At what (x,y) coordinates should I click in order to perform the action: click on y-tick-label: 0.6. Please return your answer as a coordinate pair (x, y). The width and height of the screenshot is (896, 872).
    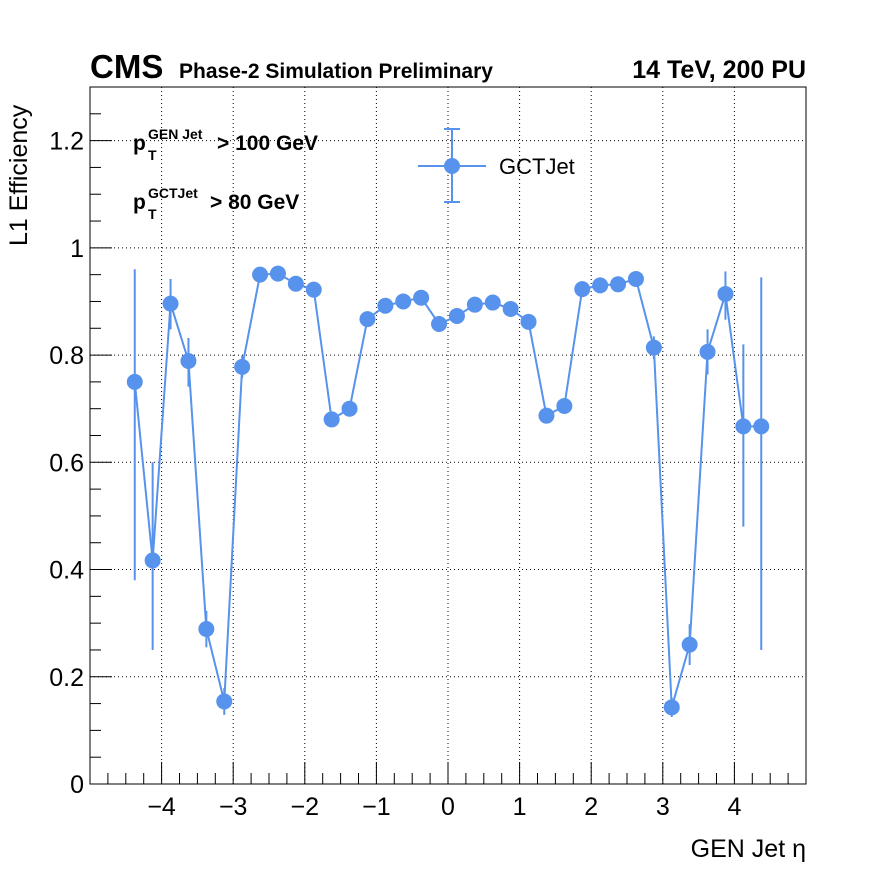
    Looking at the image, I should click on (66, 463).